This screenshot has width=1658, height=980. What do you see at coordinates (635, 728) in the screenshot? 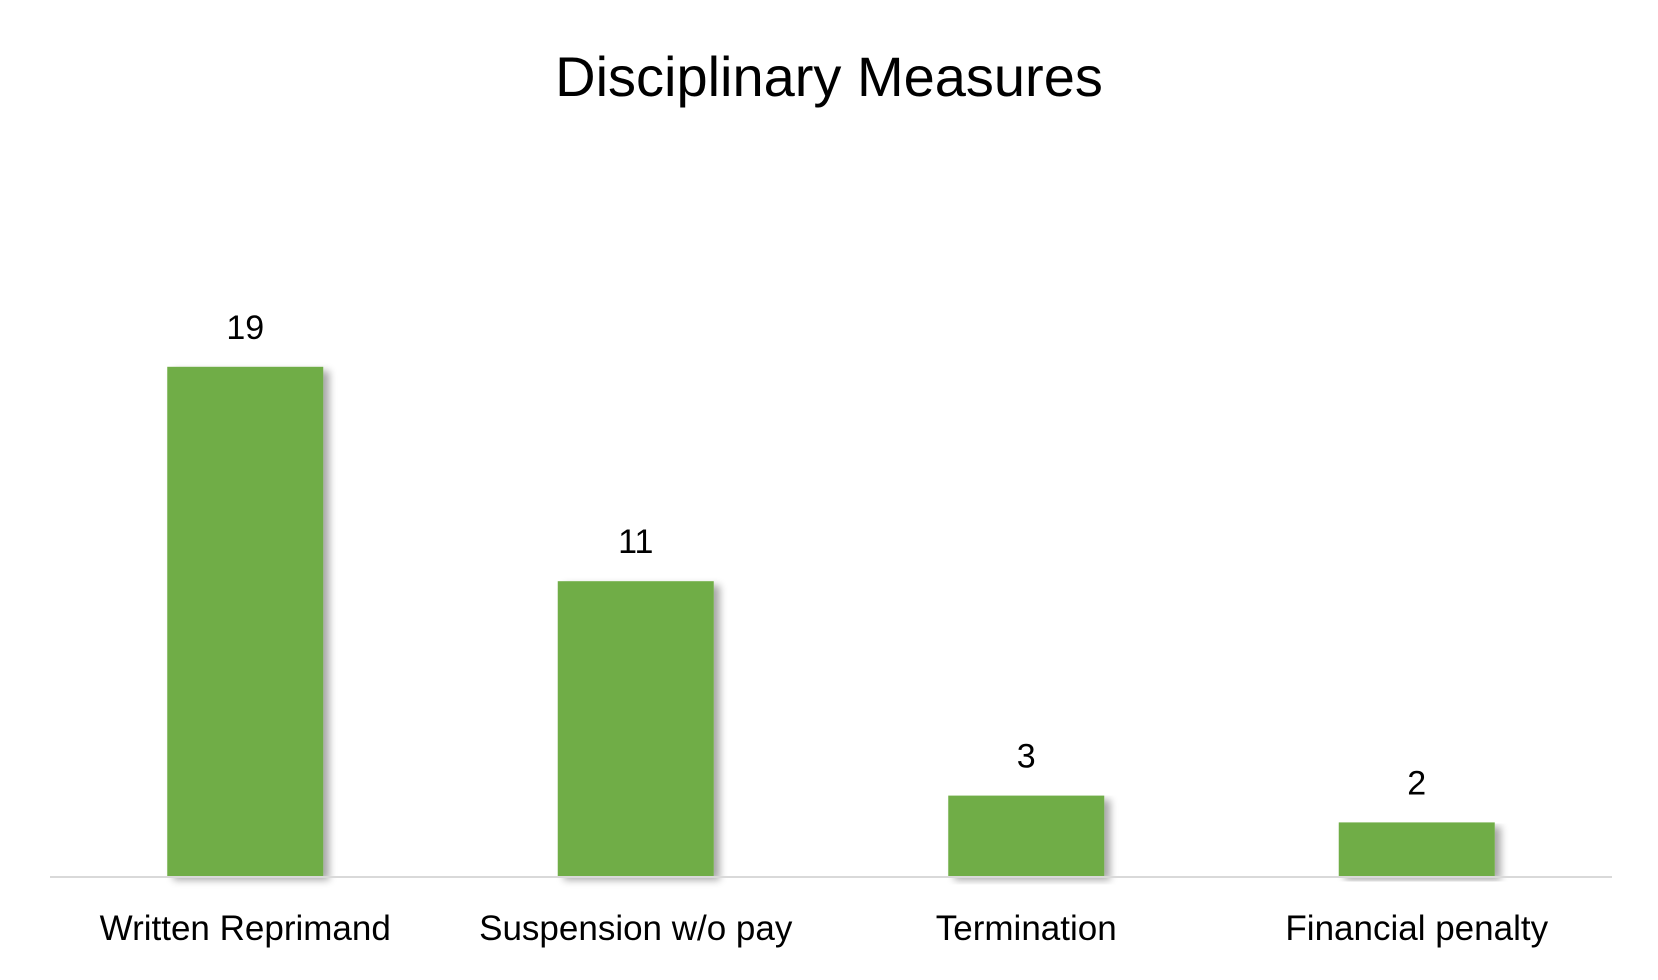
I see `bar-suspension-w-o-pay` at bounding box center [635, 728].